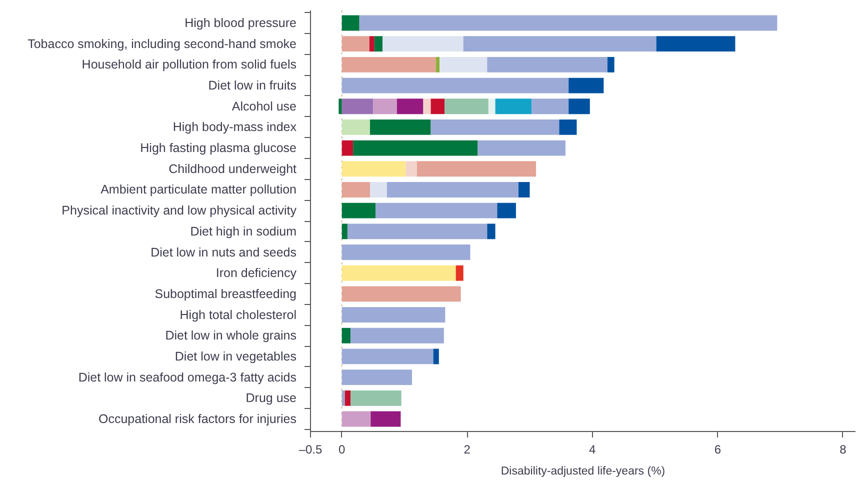 This screenshot has width=857, height=480. What do you see at coordinates (264, 106) in the screenshot?
I see `y-tick-label: Alcohol use` at bounding box center [264, 106].